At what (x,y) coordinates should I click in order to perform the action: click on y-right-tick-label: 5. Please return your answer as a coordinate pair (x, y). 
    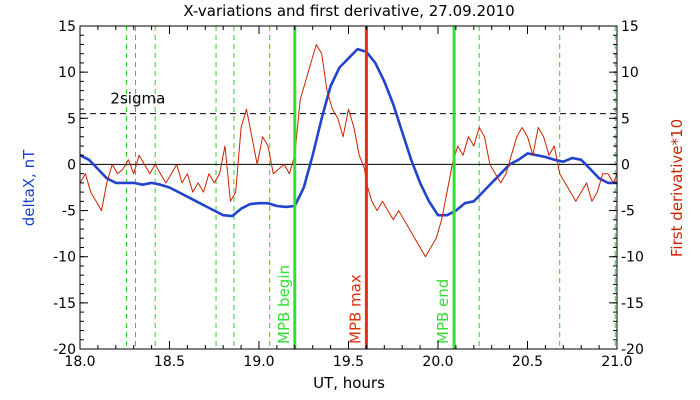
    Looking at the image, I should click on (625, 119).